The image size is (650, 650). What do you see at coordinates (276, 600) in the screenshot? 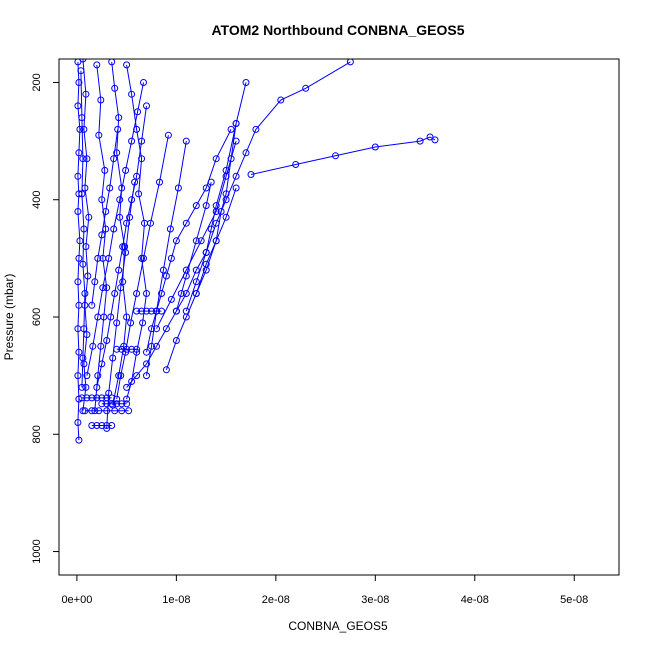
I see `x-tick-label: 2e-08` at bounding box center [276, 600].